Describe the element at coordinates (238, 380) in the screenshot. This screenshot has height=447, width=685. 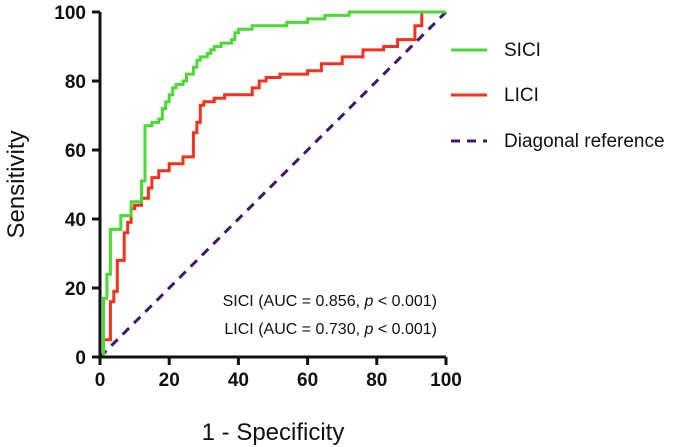
I see `x-tick-label: 40` at that location.